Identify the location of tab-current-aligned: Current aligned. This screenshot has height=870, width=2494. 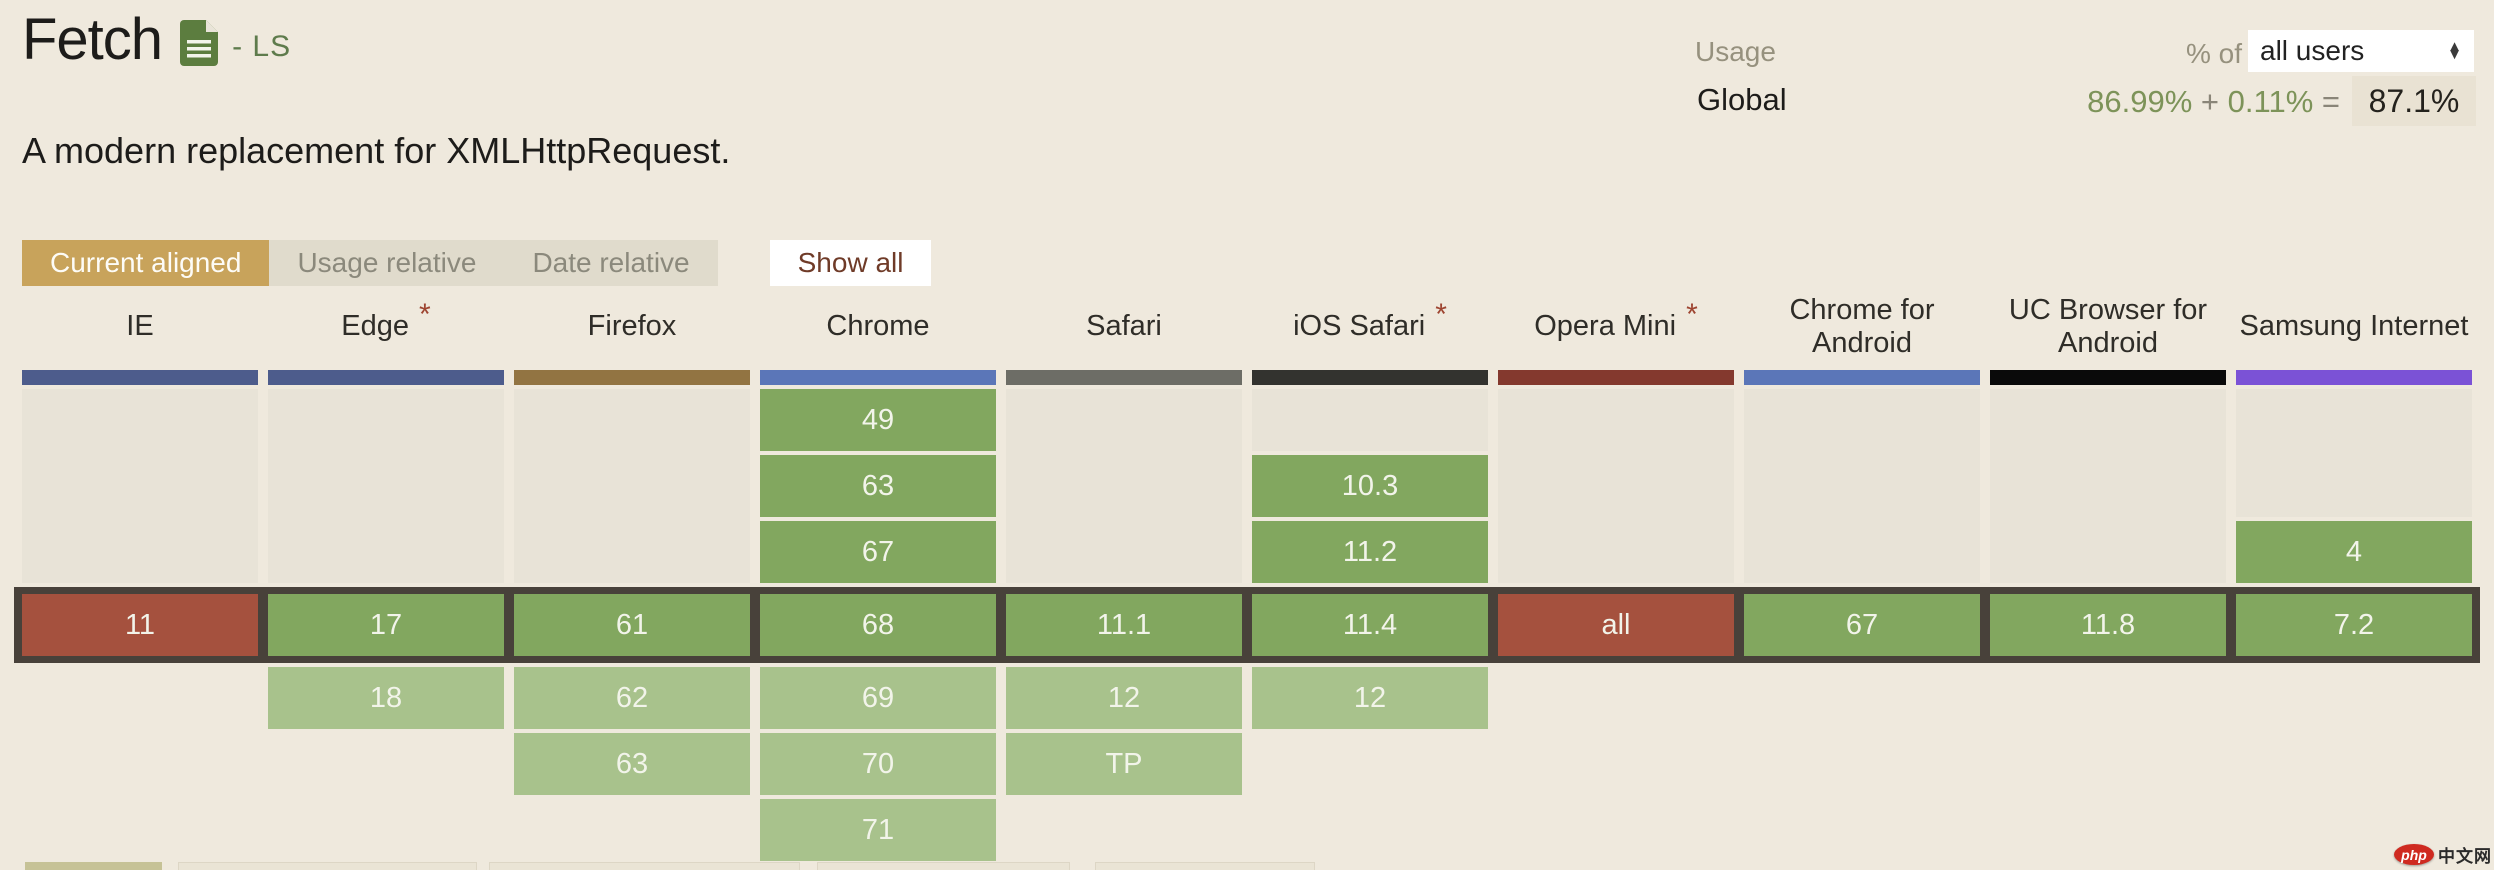
(146, 263).